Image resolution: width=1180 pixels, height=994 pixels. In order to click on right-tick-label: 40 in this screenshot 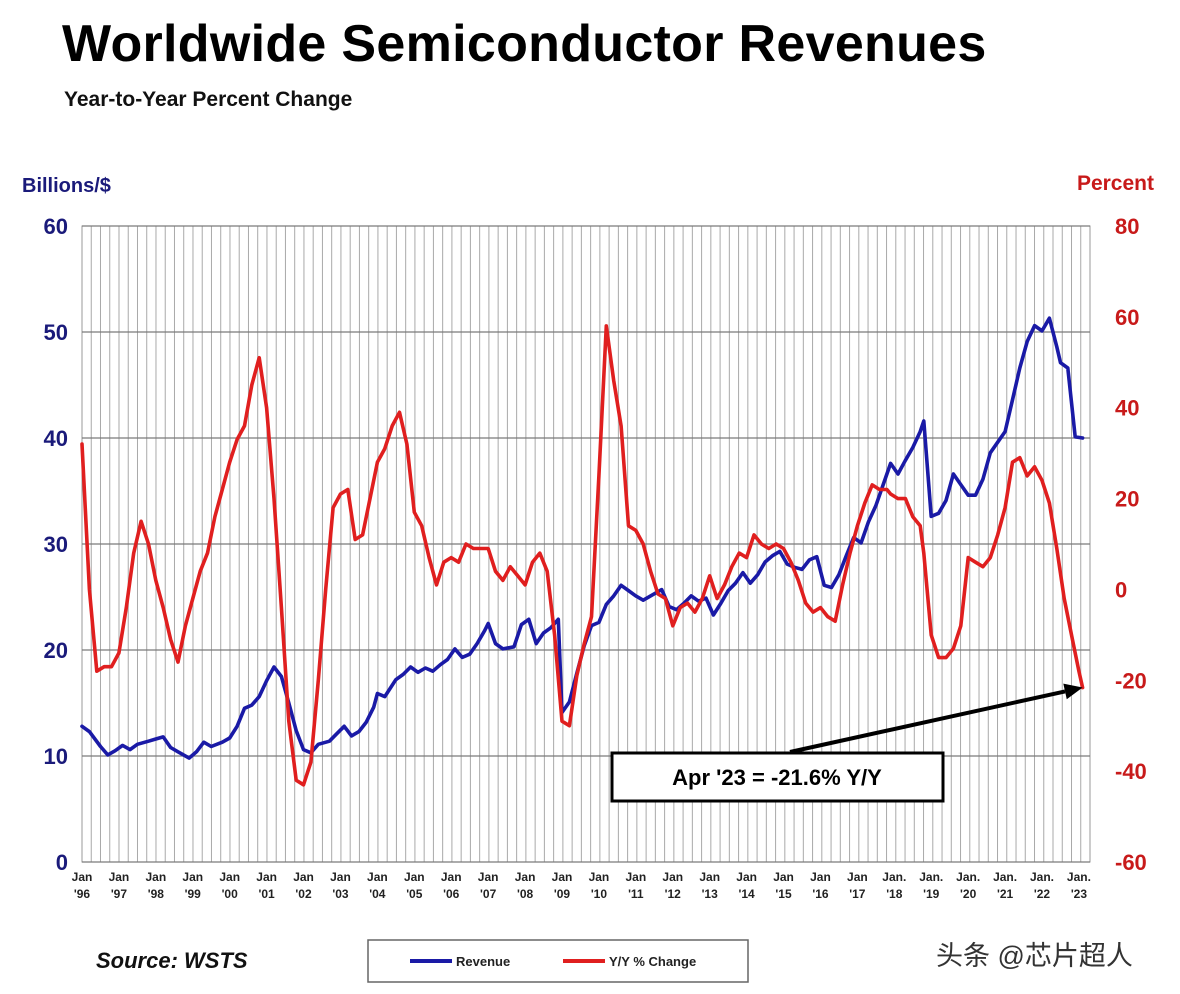, I will do `click(1127, 408)`.